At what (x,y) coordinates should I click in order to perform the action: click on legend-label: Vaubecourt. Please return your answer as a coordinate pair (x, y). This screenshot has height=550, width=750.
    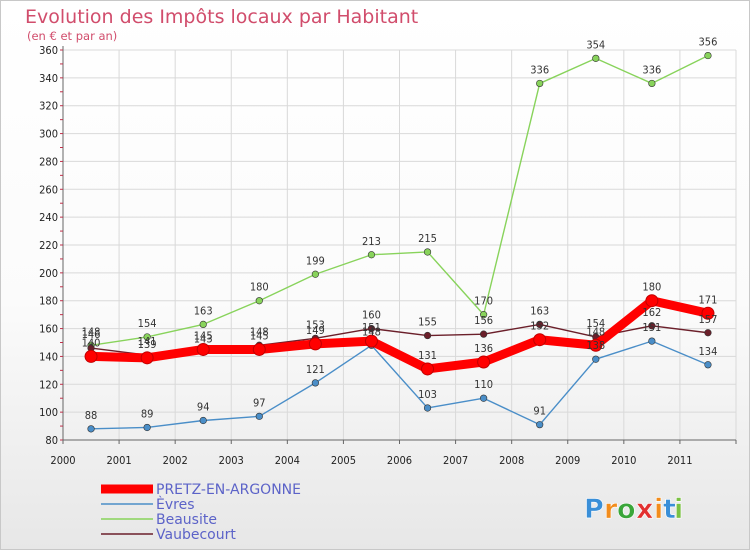
    Looking at the image, I should click on (196, 535).